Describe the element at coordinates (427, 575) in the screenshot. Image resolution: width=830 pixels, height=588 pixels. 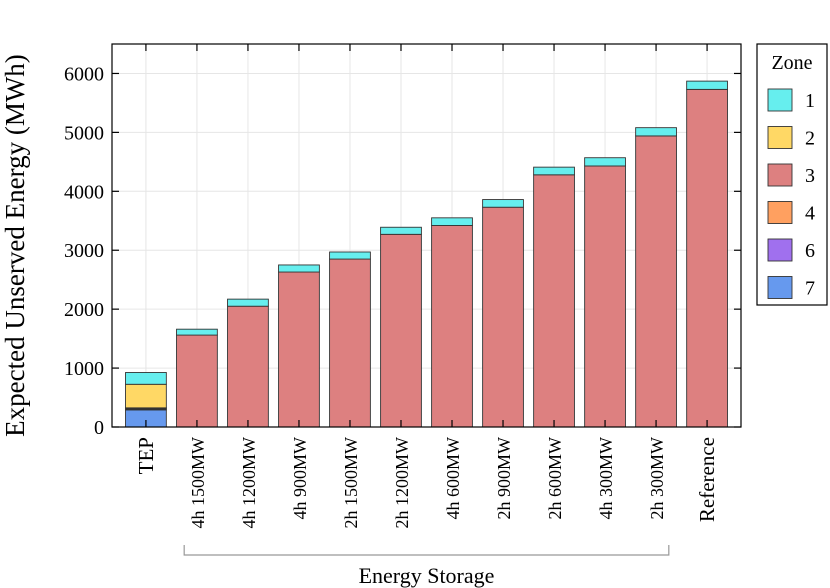
I see `group-label: Energy Storage` at that location.